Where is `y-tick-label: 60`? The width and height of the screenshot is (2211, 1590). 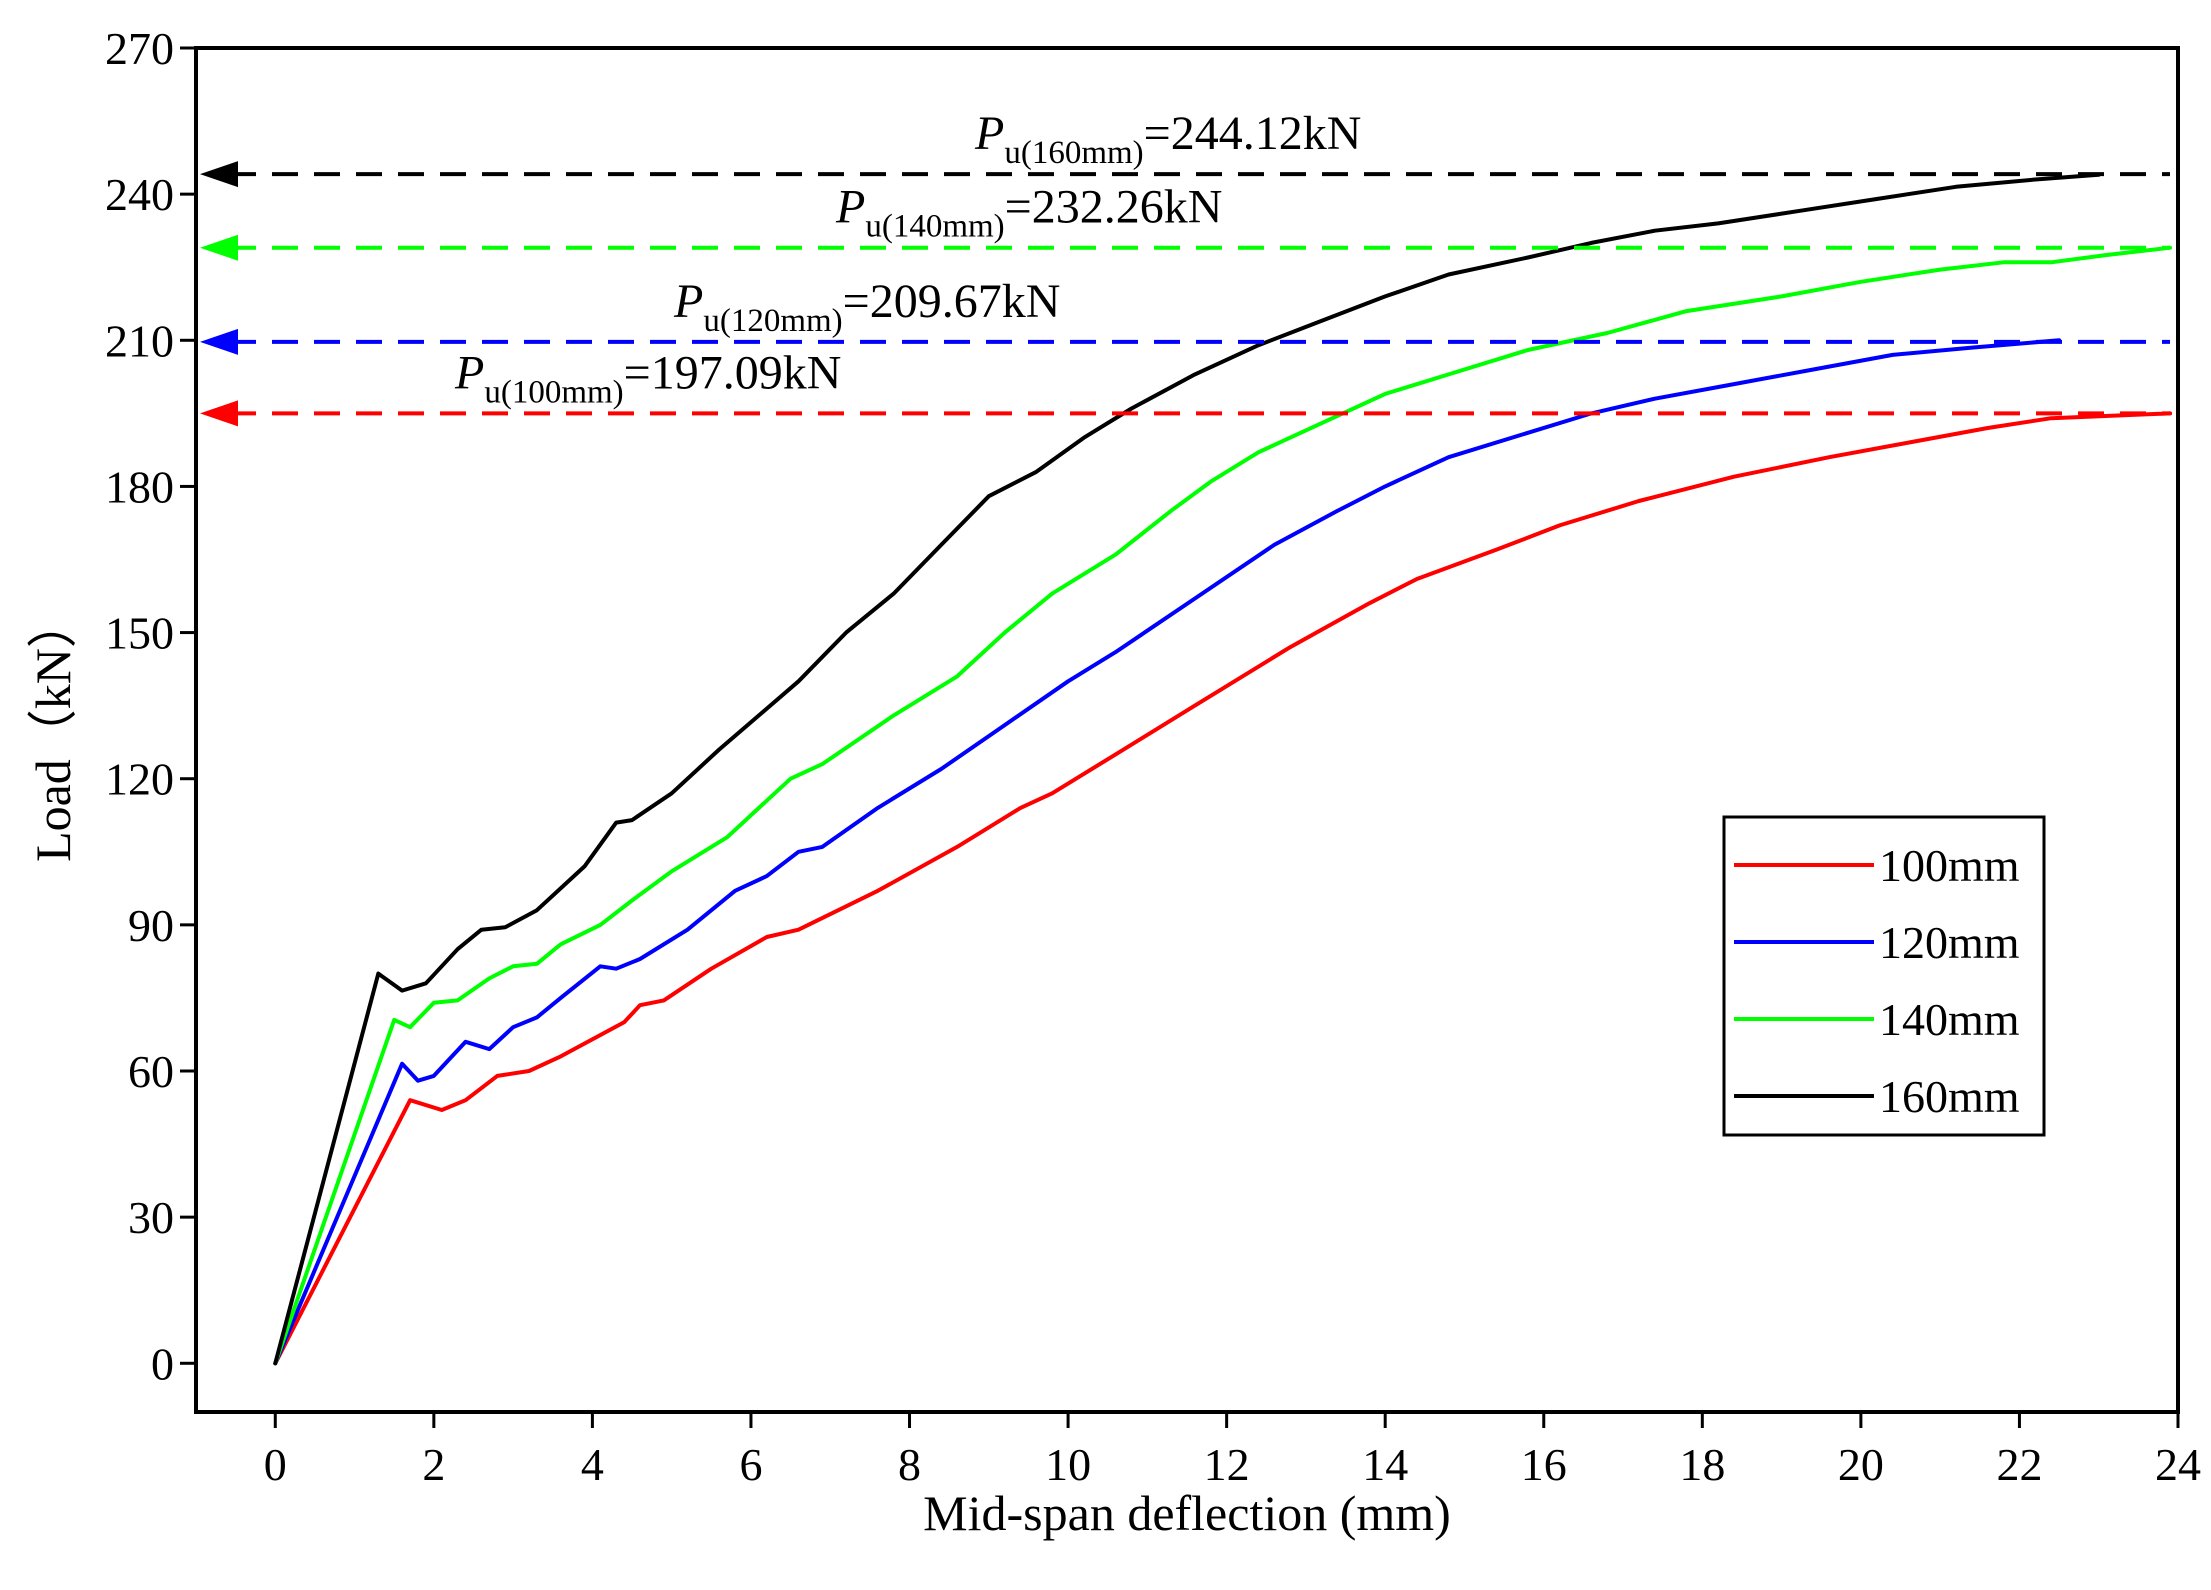 y-tick-label: 60 is located at coordinates (151, 1071).